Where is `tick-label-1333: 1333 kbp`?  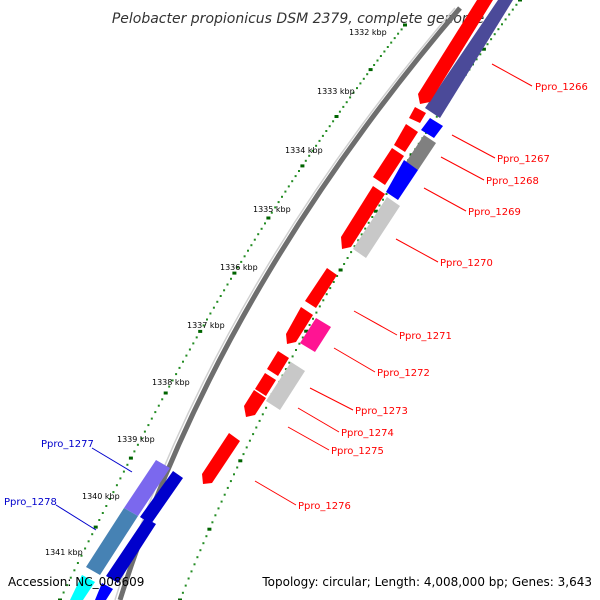
tick-label-1333: 1333 kbp is located at coordinates (336, 91).